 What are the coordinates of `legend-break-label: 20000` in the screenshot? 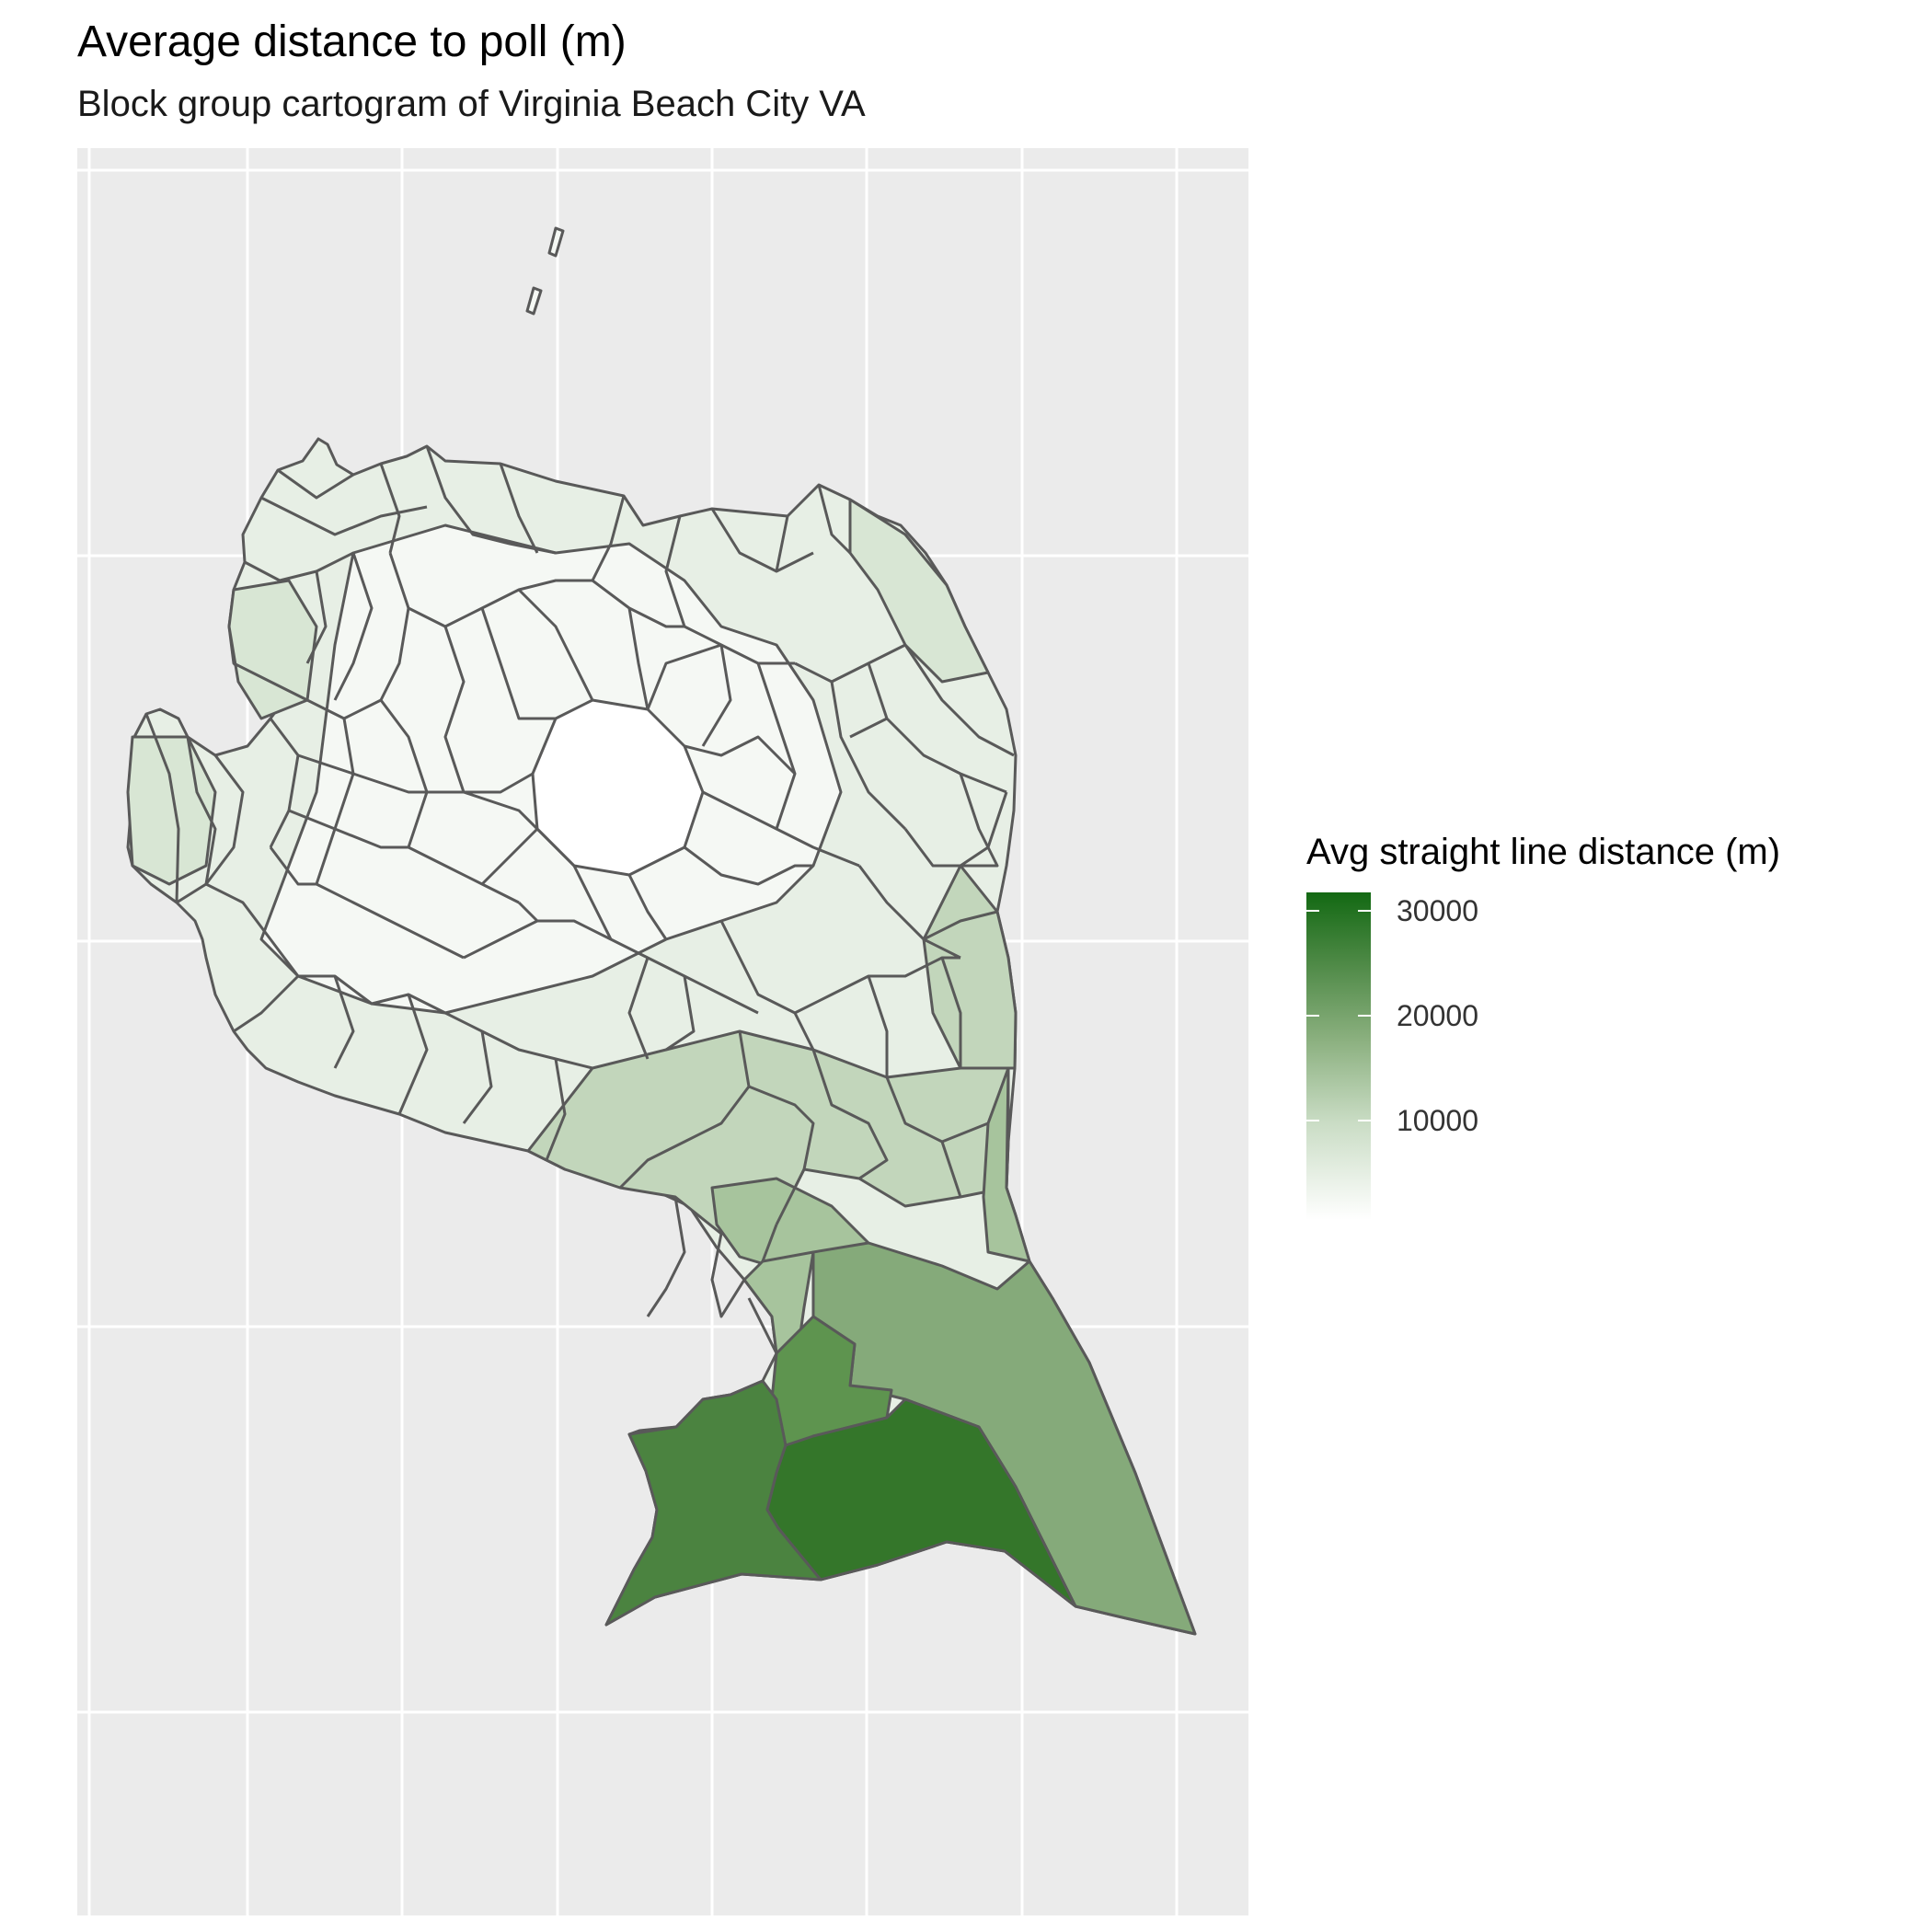 It's located at (1437, 1016).